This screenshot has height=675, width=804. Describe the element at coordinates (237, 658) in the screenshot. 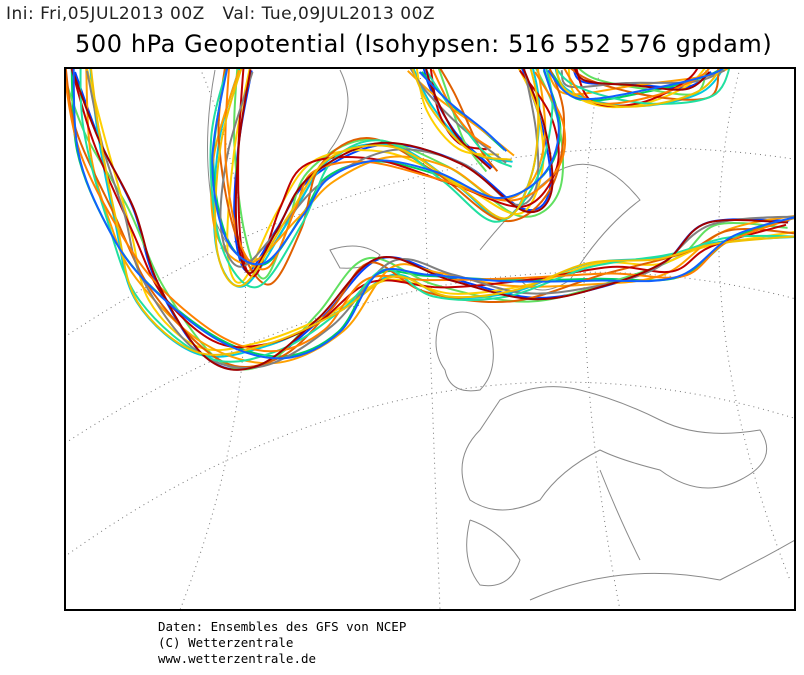

I see `credit-line: www.wetterzentrale.de` at that location.